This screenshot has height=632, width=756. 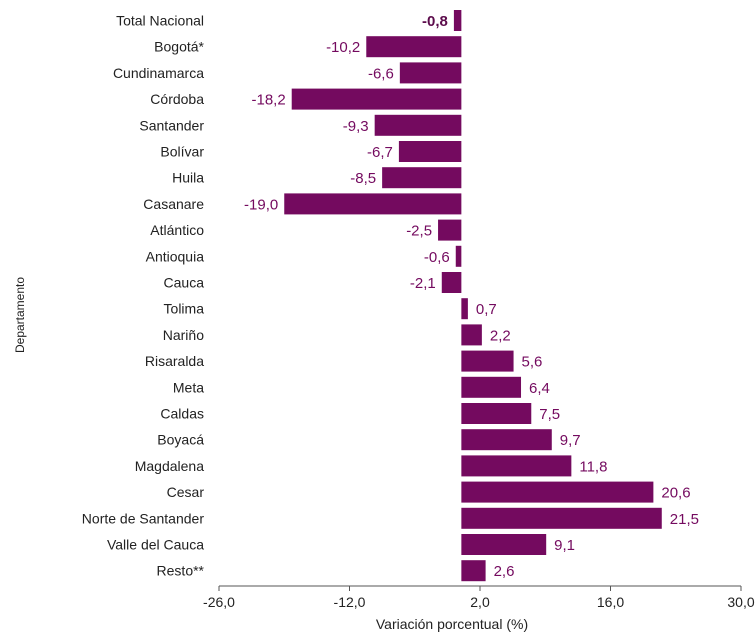 What do you see at coordinates (414, 47) in the screenshot?
I see `bar-bogota` at bounding box center [414, 47].